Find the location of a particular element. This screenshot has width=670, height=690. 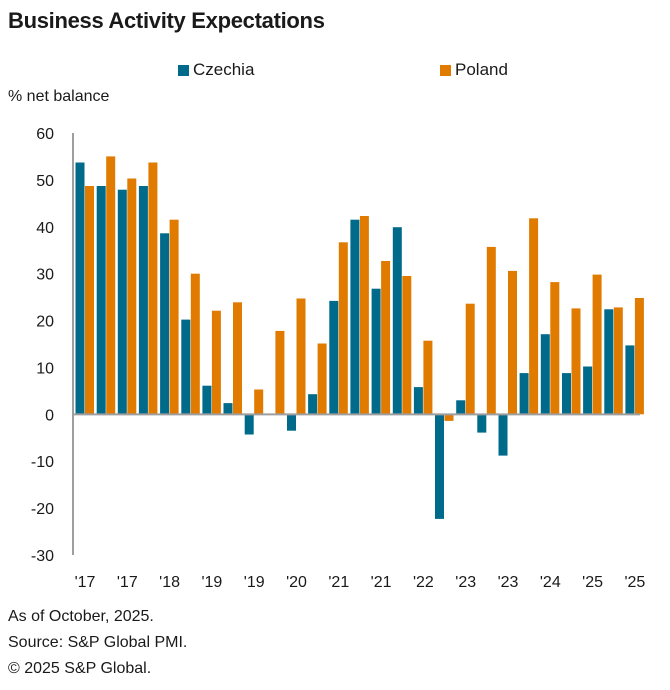

y-tick-label: 20 is located at coordinates (45, 322).